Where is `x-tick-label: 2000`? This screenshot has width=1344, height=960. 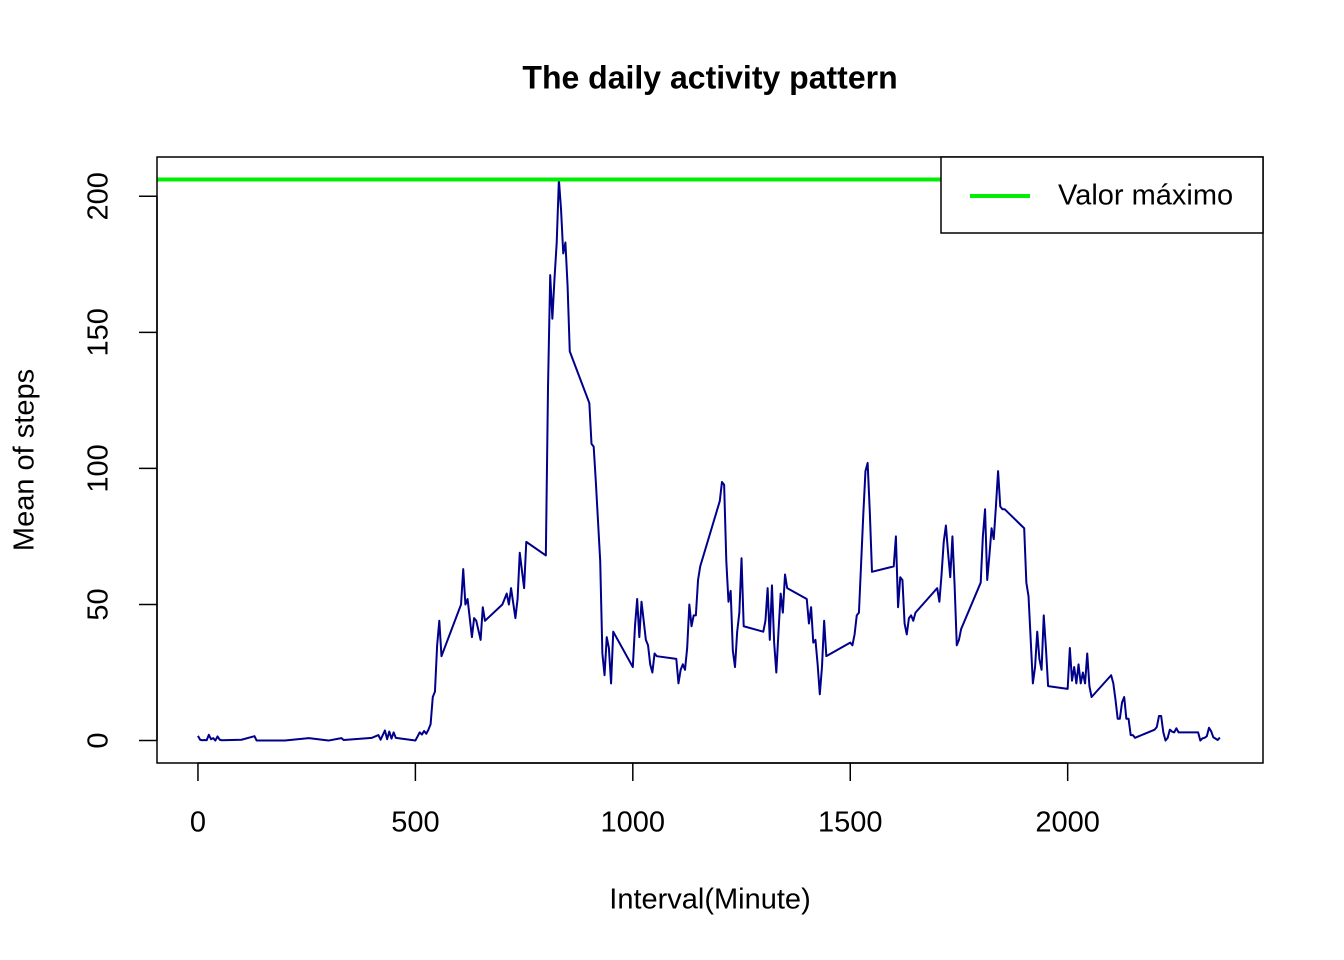
x-tick-label: 2000 is located at coordinates (1067, 823).